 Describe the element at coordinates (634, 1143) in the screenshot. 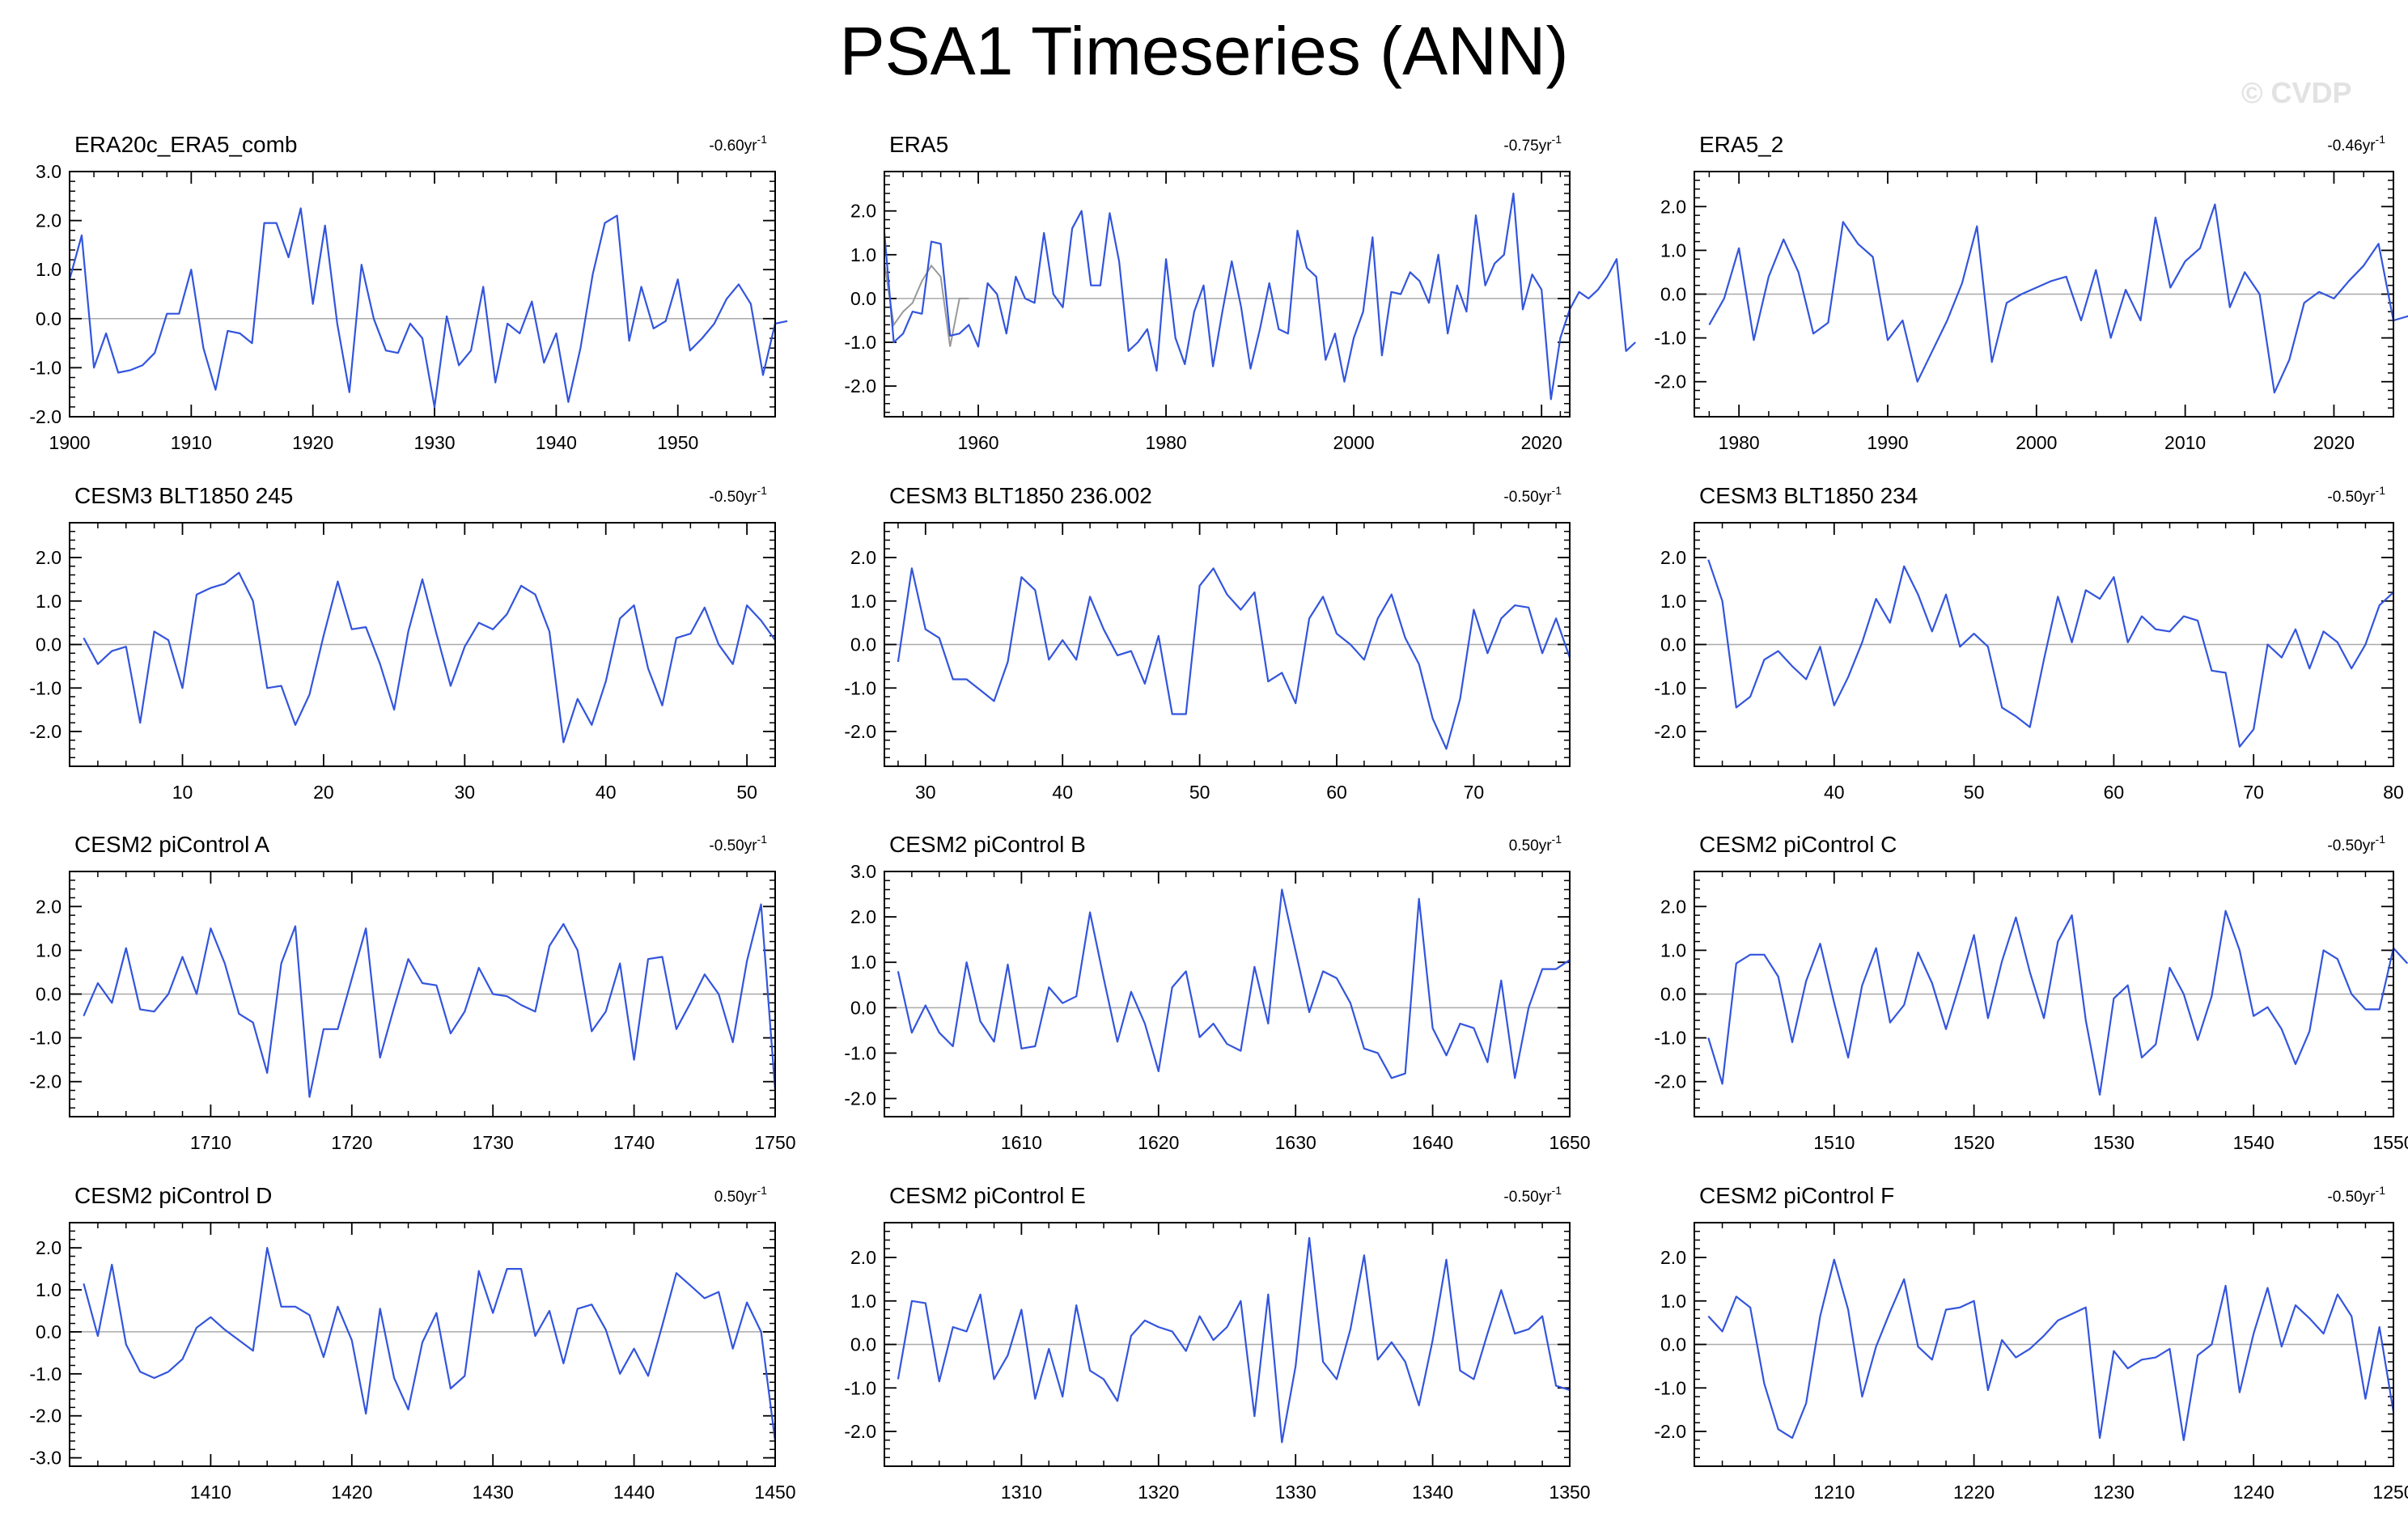

I see `x-tick-label: 1740` at that location.